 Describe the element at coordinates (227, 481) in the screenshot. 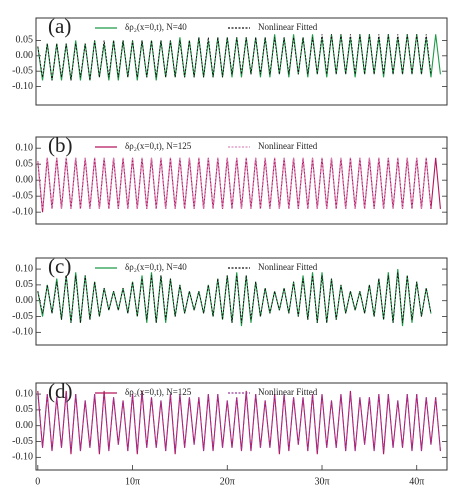

I see `x-tick-label: 20π` at that location.